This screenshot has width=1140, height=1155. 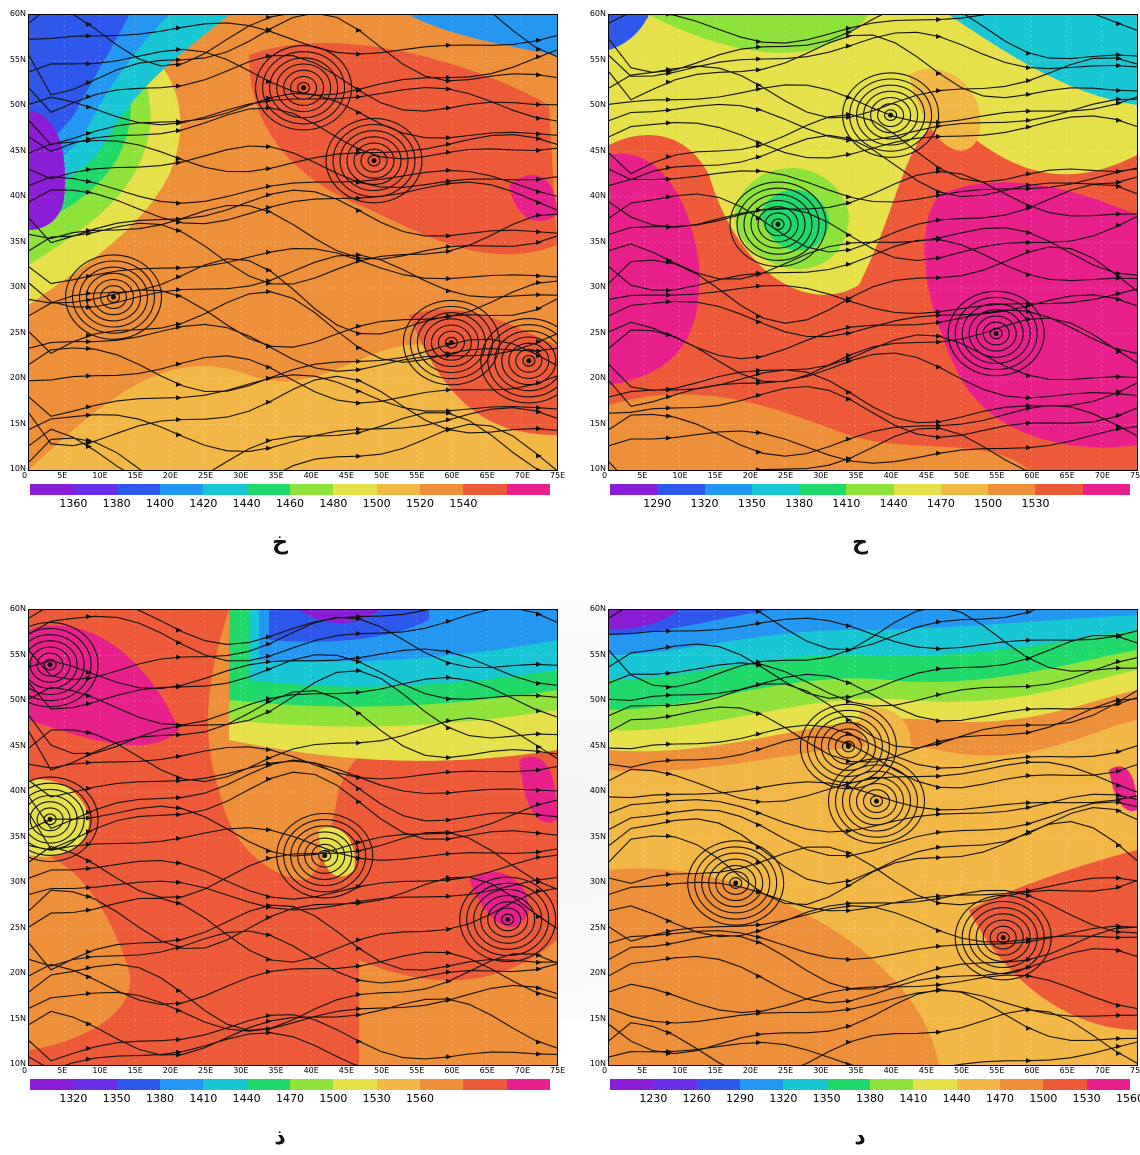 I want to click on height-field-region, so click(x=79, y=82).